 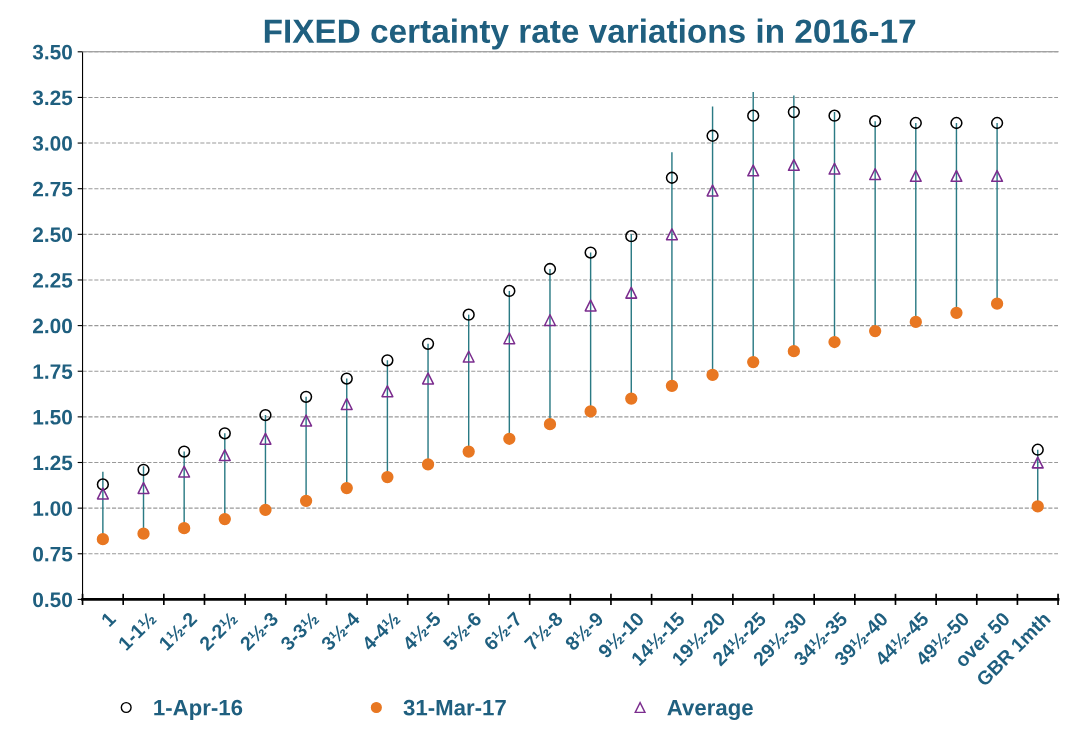 What do you see at coordinates (52, 326) in the screenshot?
I see `y-tick-label: 2.00` at bounding box center [52, 326].